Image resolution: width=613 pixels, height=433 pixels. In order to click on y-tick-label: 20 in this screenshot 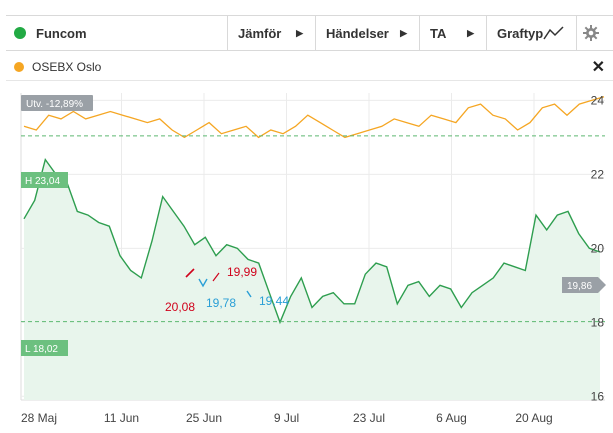, I will do `click(598, 248)`.